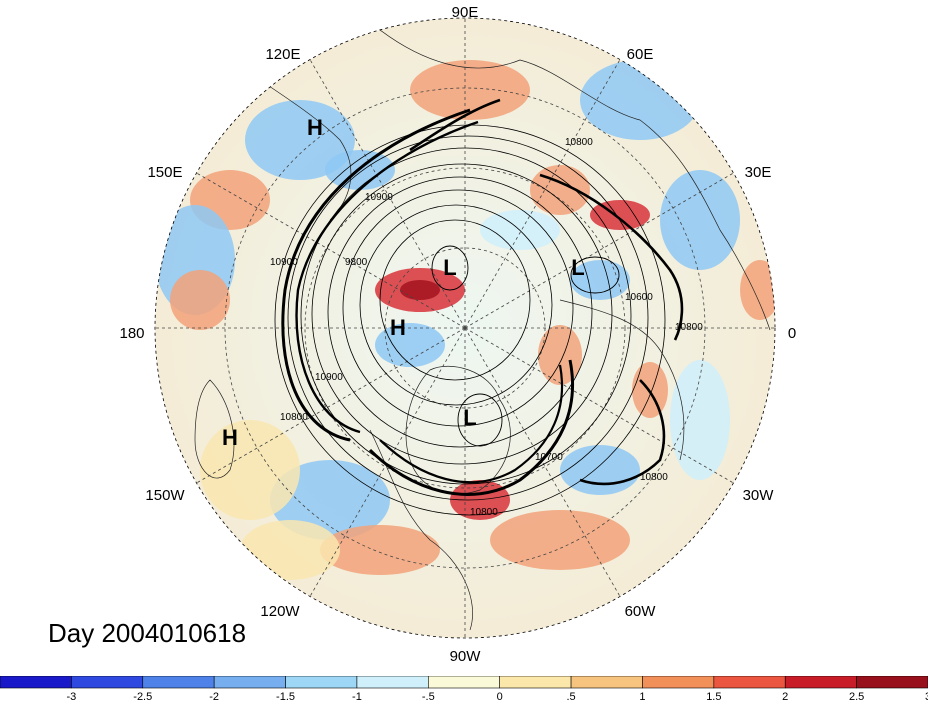 The width and height of the screenshot is (928, 702). What do you see at coordinates (280, 611) in the screenshot?
I see `longitude-label: 120W` at bounding box center [280, 611].